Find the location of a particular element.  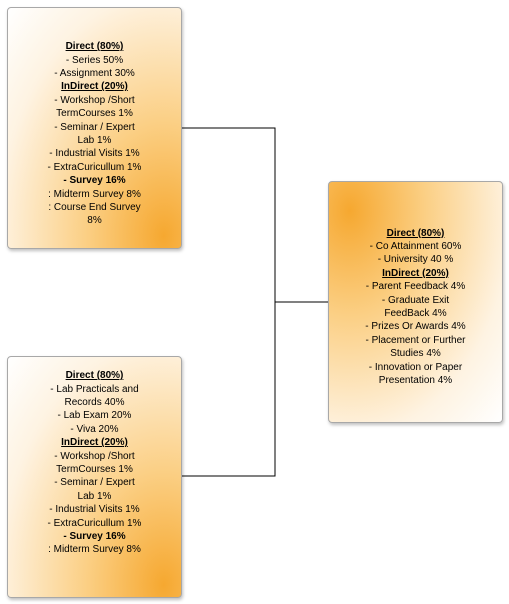

list-item: - Placement or Further is located at coordinates (415, 340).